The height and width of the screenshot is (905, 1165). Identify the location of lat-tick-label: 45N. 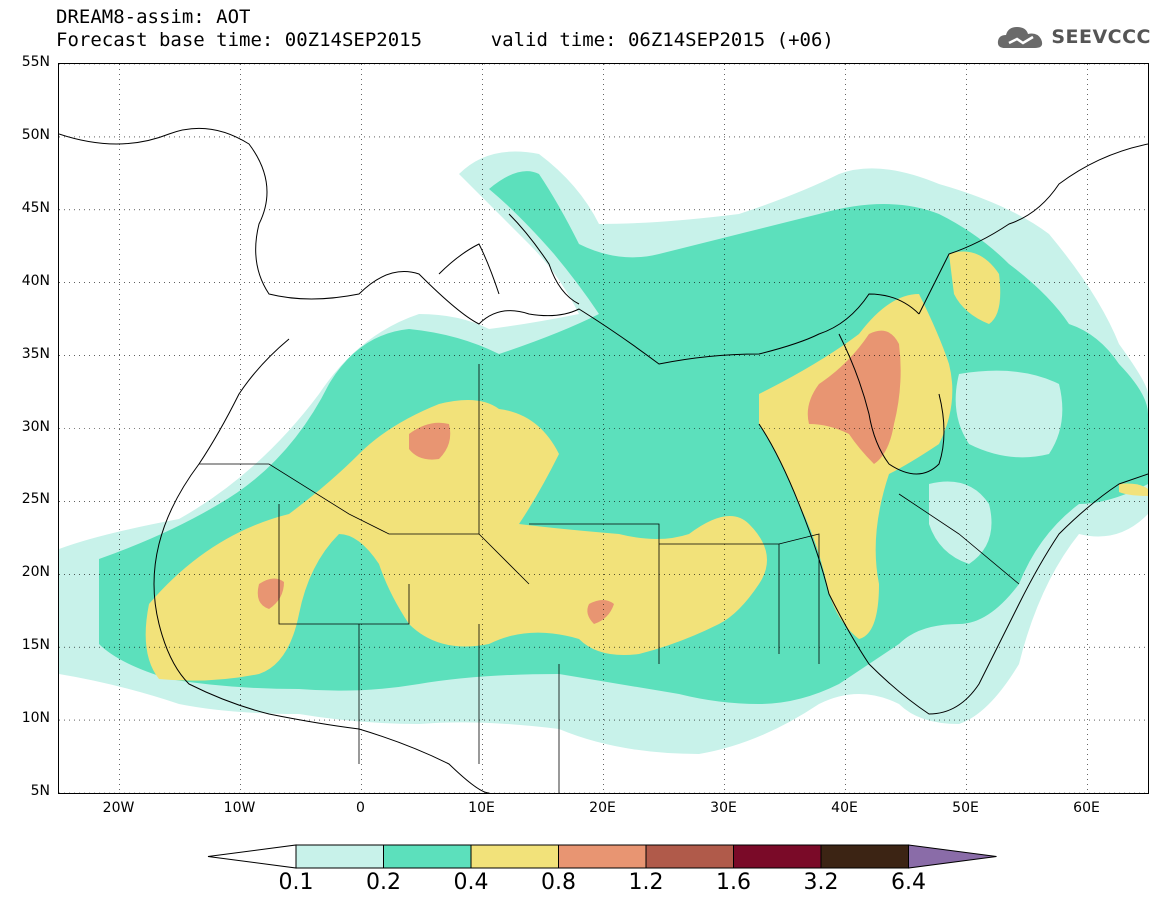
(35, 207).